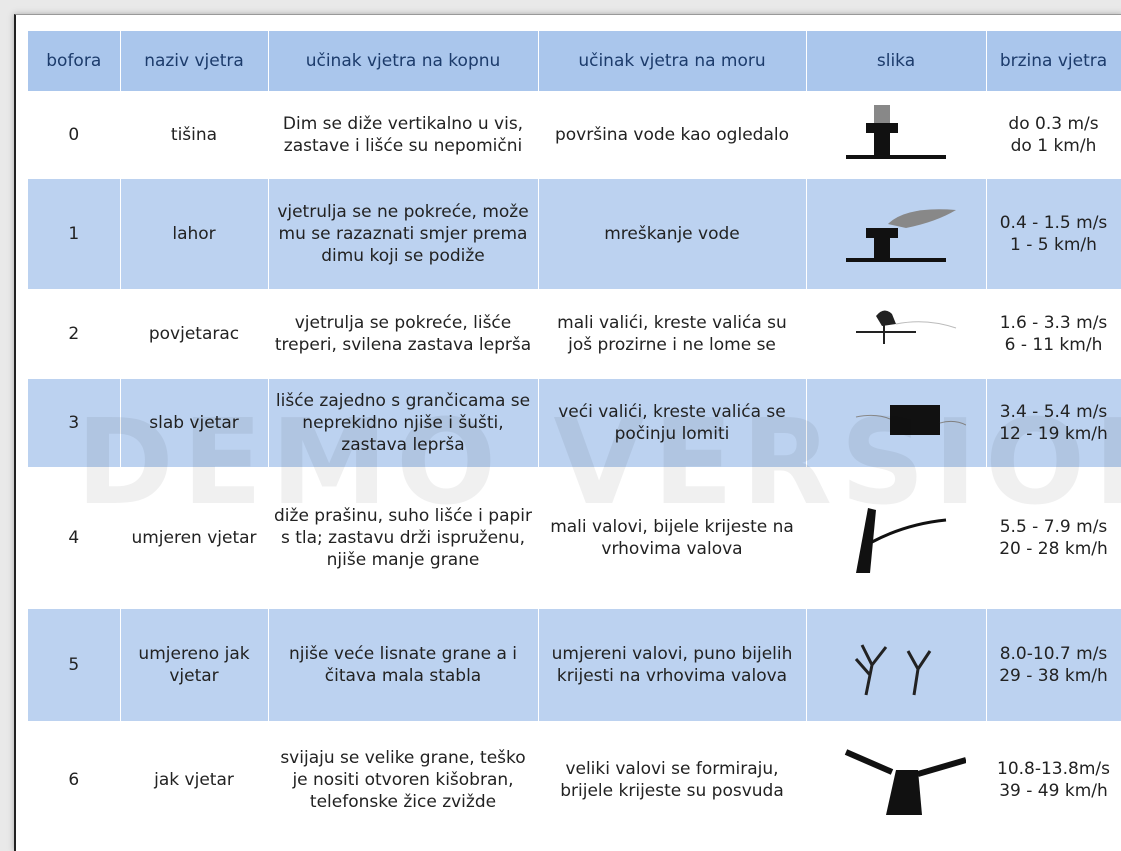 The image size is (1121, 851). I want to click on naziv-cell: tišina, so click(194, 135).